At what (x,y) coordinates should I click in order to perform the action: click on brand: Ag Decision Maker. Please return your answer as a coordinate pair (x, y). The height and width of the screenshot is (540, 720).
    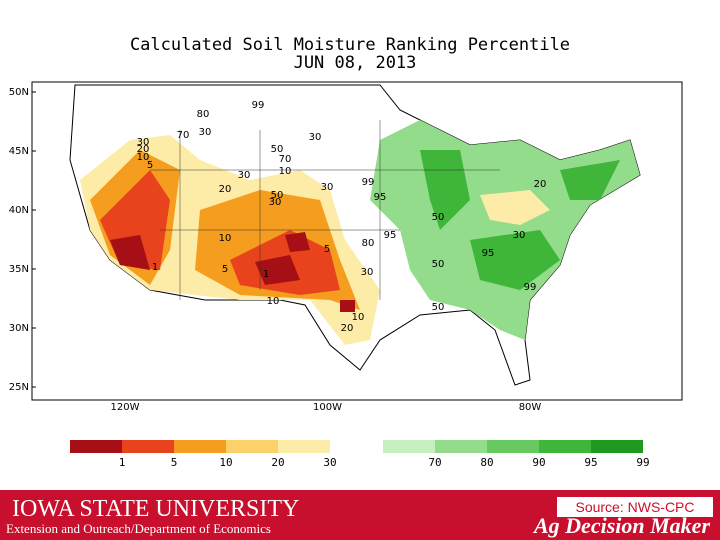
    Looking at the image, I should click on (621, 525).